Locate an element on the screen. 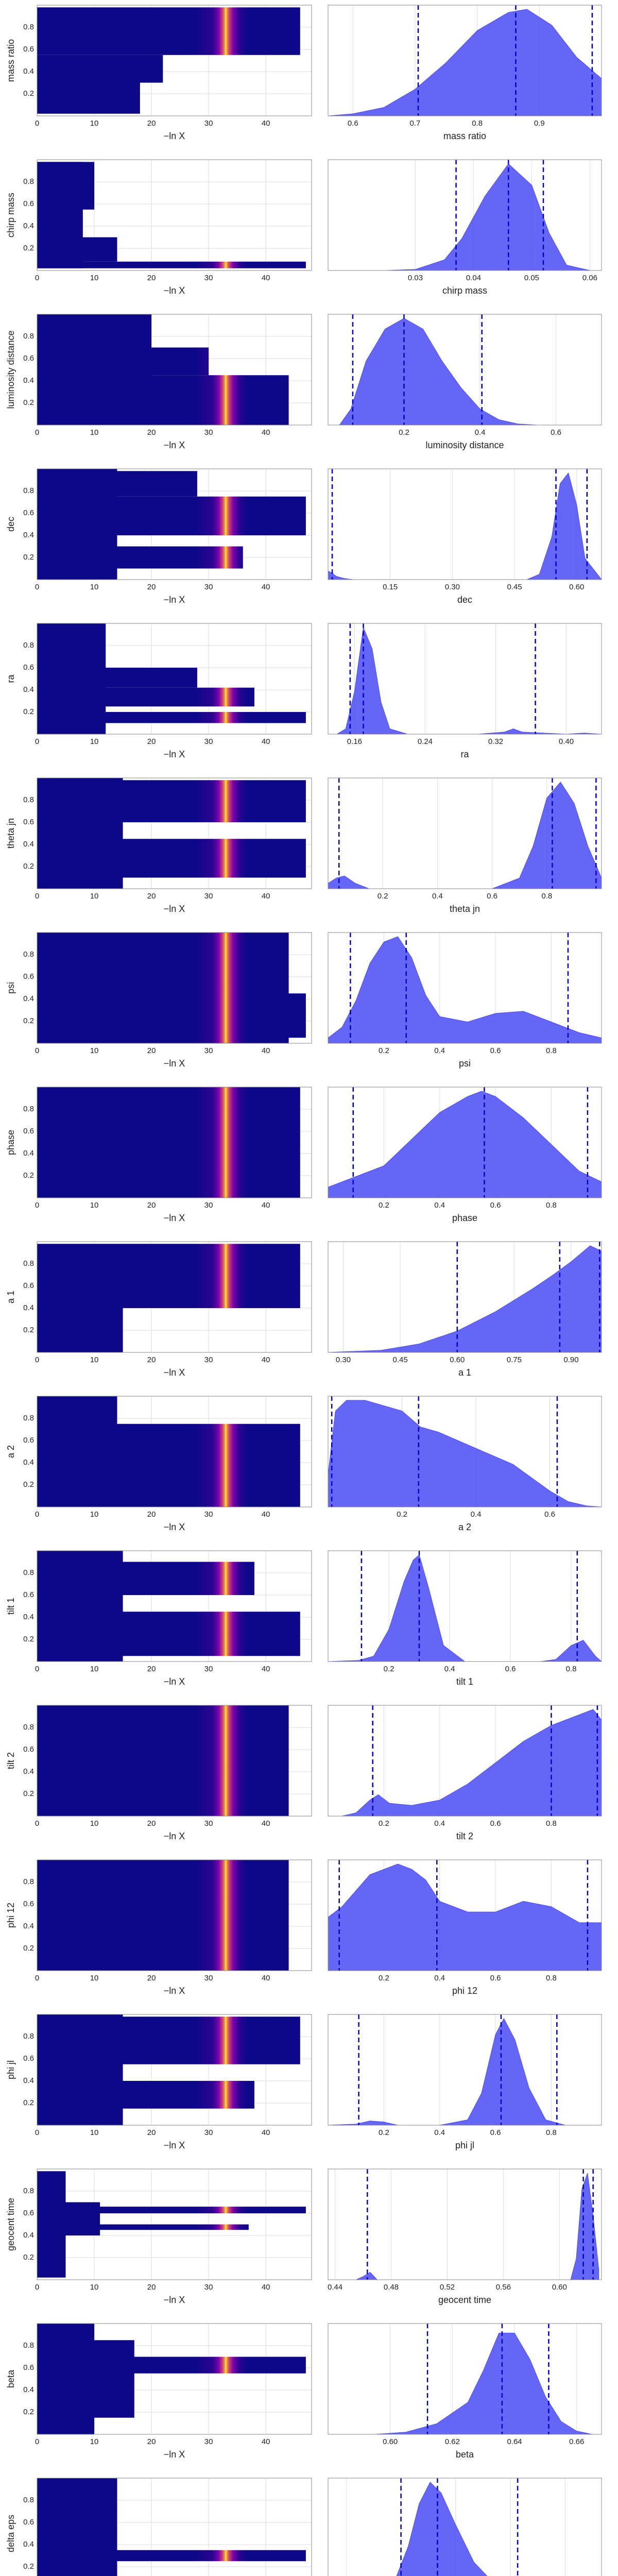 The width and height of the screenshot is (618, 2576). x-tick-label: 0.05 is located at coordinates (531, 278).